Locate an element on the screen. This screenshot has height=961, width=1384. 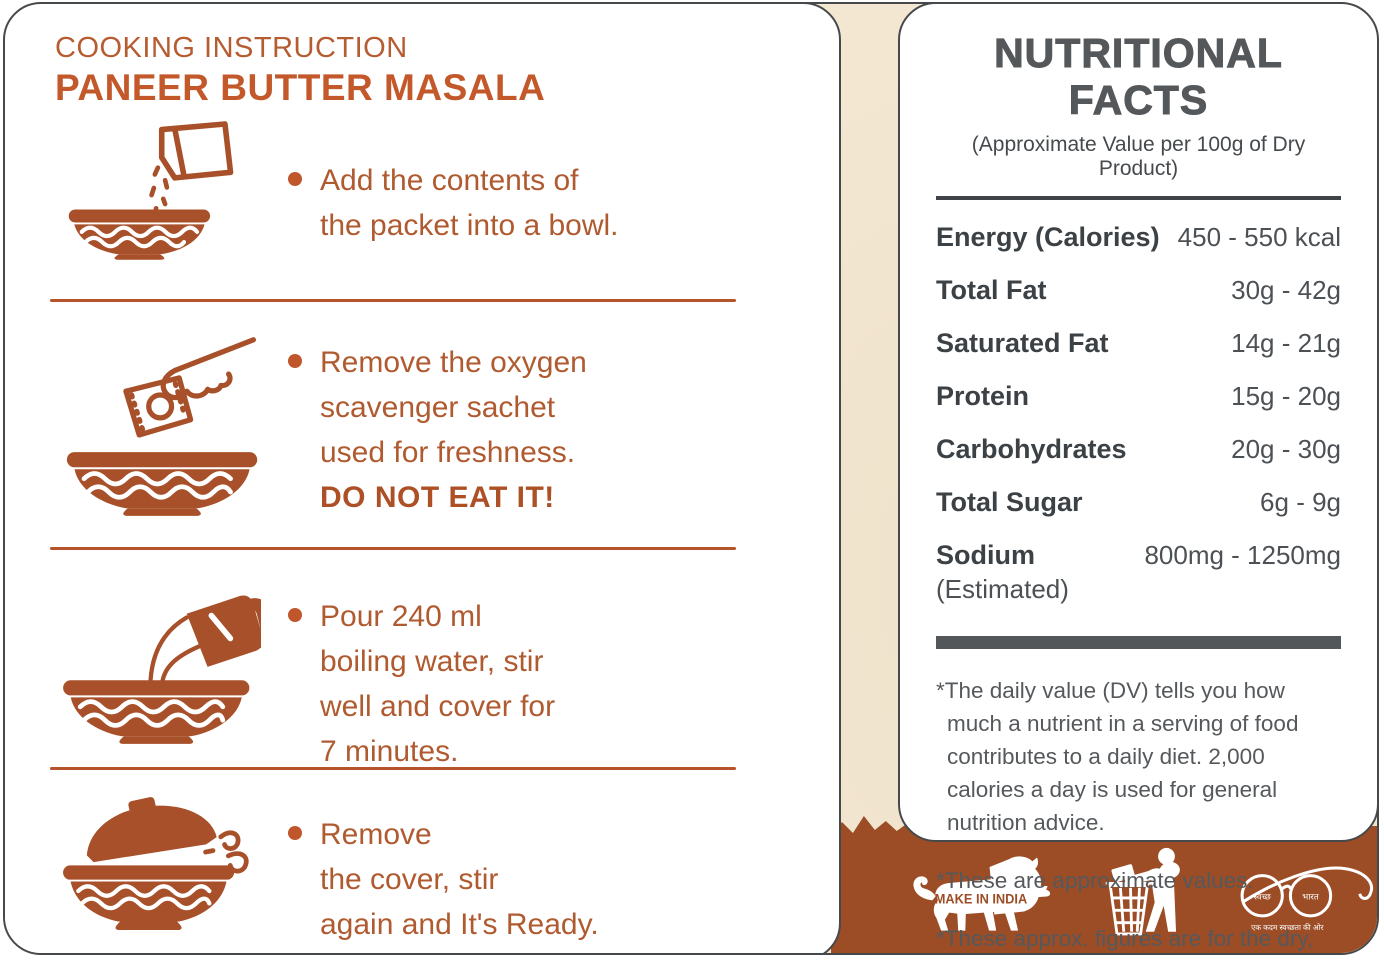
step-line: Remove is located at coordinates (443, 834).